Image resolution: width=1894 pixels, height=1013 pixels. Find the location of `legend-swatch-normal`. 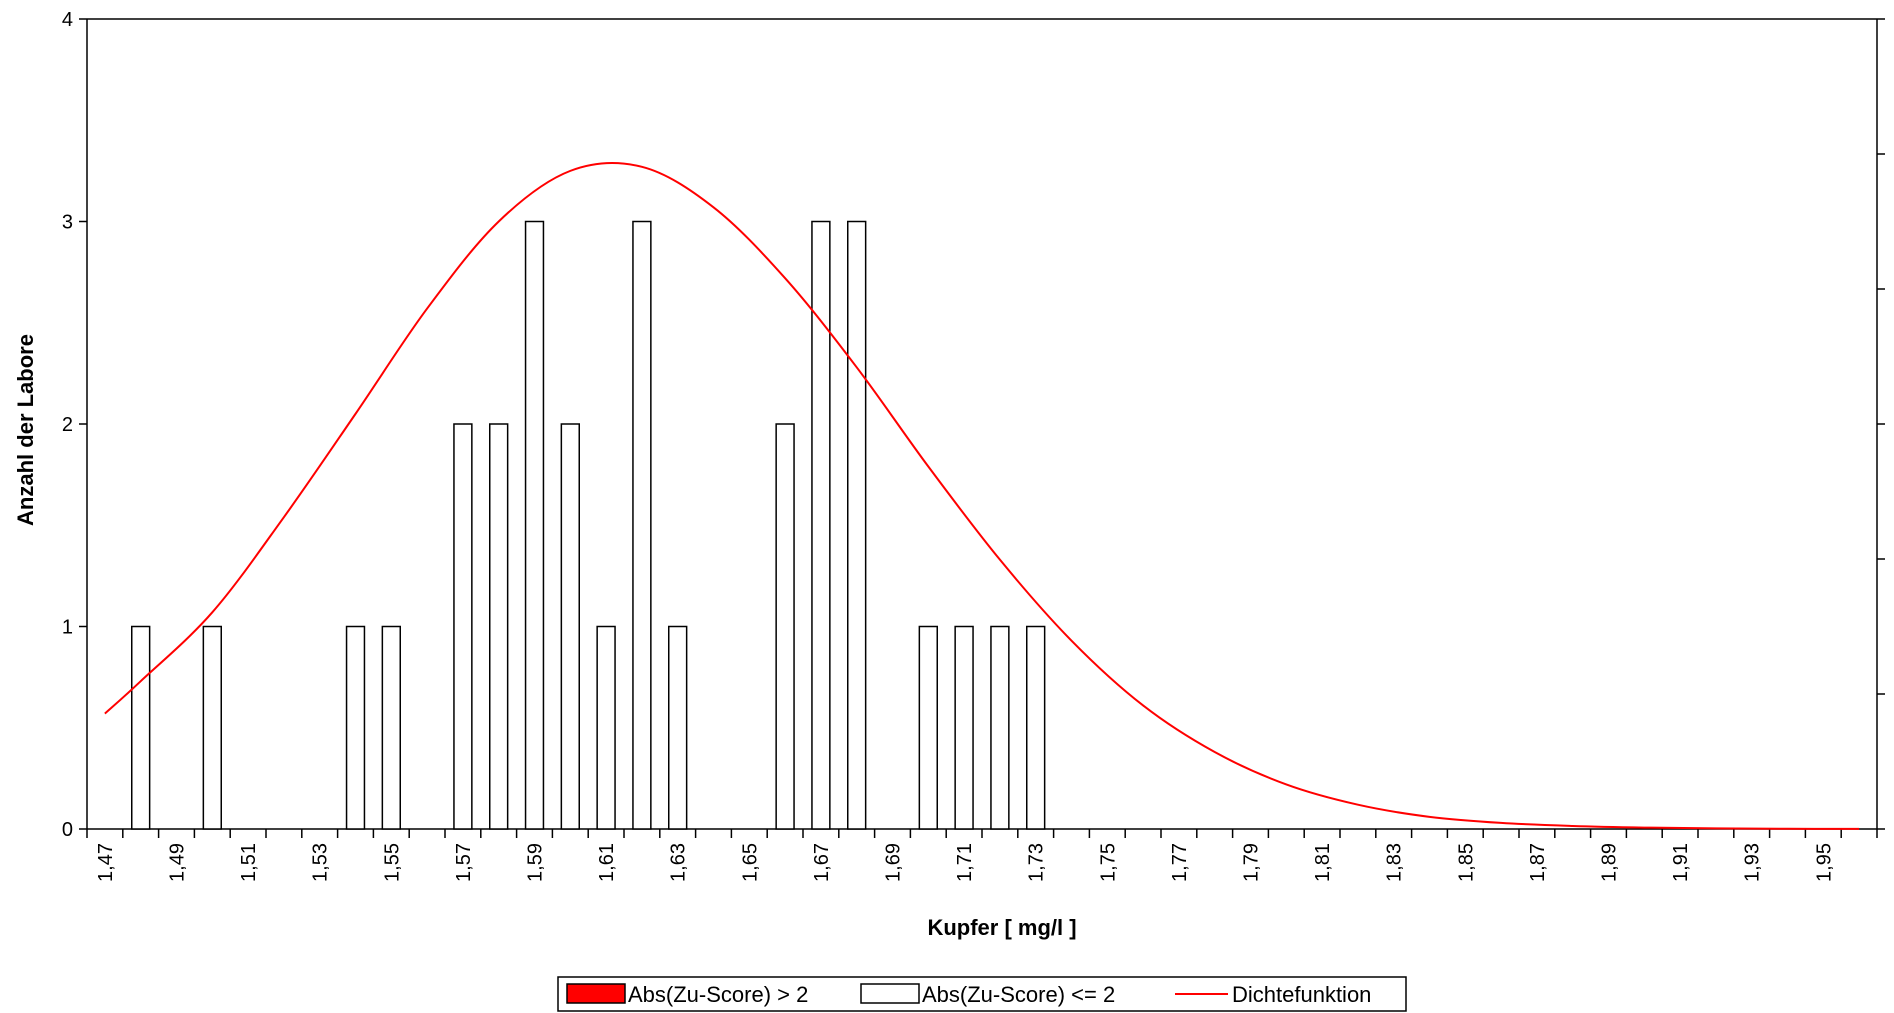

legend-swatch-normal is located at coordinates (890, 993).